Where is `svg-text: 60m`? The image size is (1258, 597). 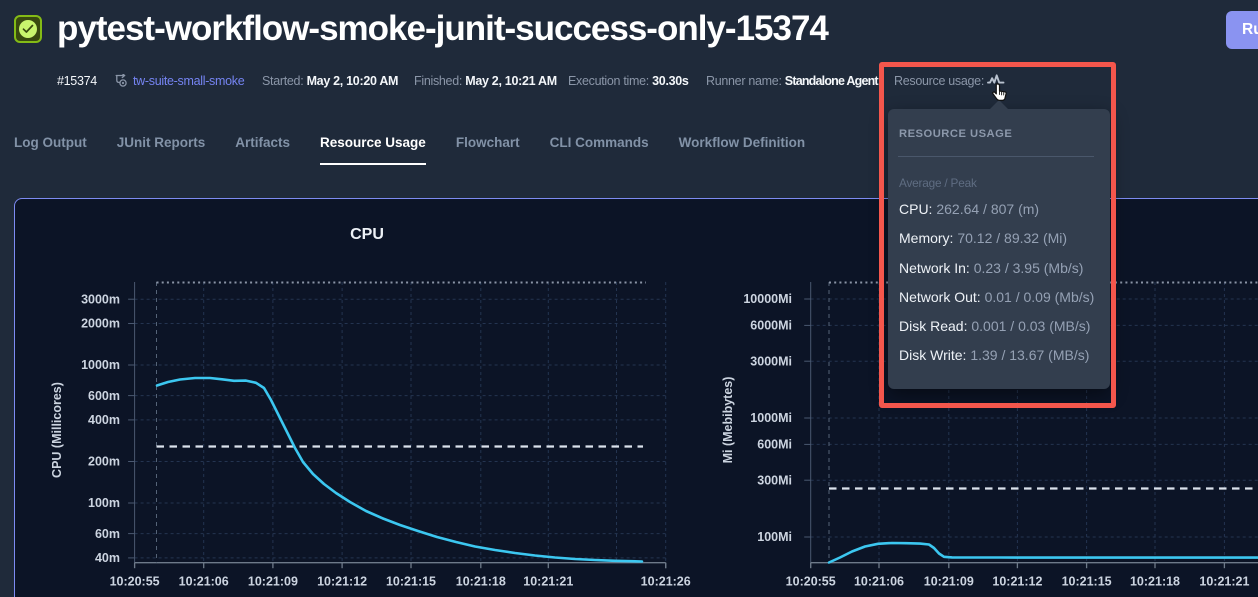 svg-text: 60m is located at coordinates (107, 534).